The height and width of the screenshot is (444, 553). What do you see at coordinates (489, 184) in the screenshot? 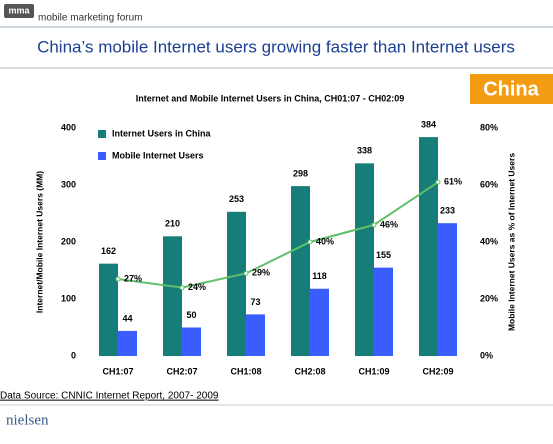
I see `y2-tick-label: 60%` at bounding box center [489, 184].